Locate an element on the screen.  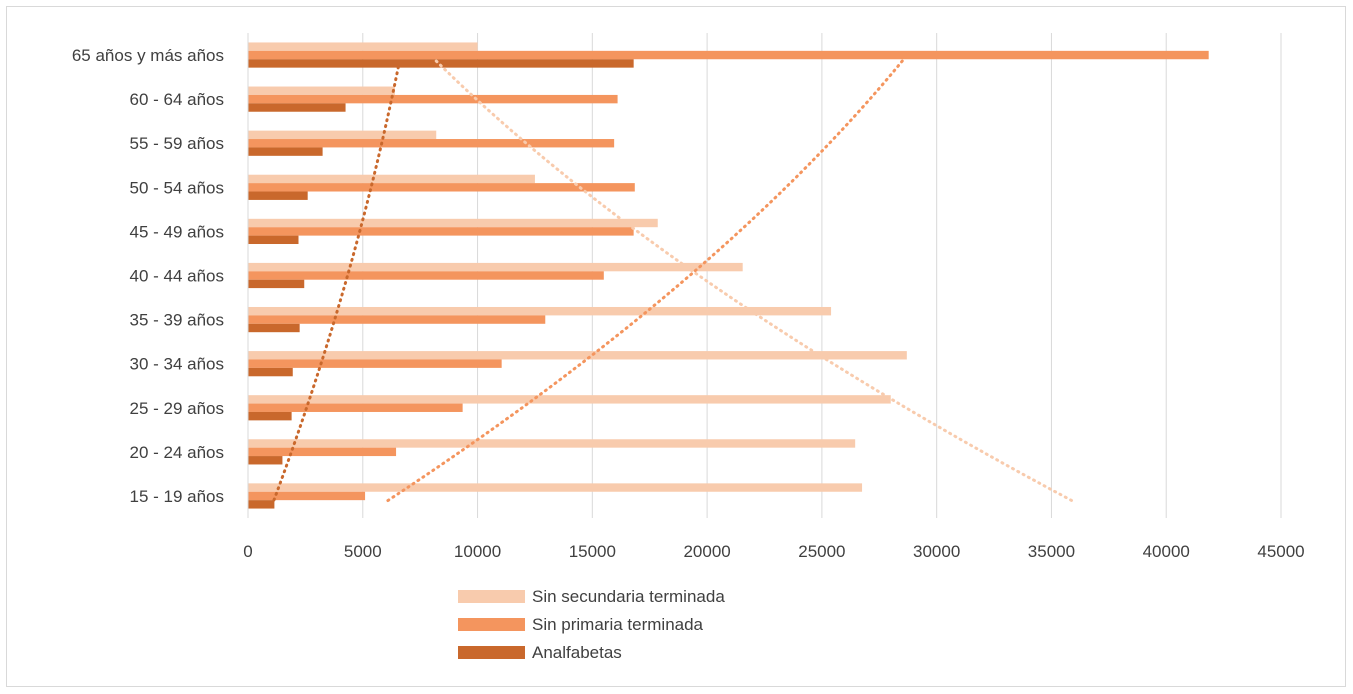
category-label: 20 - 24 años is located at coordinates (176, 452).